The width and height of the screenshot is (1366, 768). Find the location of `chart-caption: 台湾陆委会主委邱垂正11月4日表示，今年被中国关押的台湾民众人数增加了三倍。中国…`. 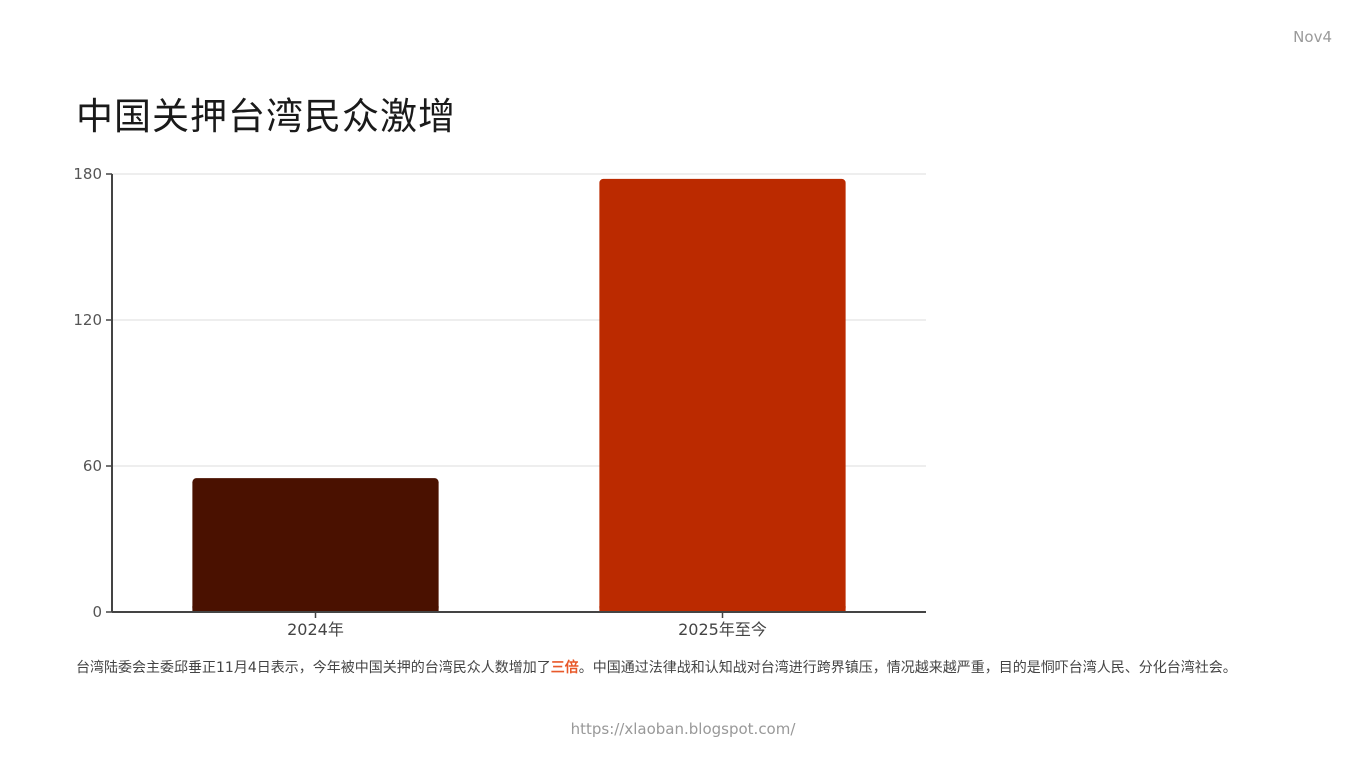

chart-caption: 台湾陆委会主委邱垂正11月4日表示，今年被中国关押的台湾民众人数增加了三倍。中国… is located at coordinates (656, 667).